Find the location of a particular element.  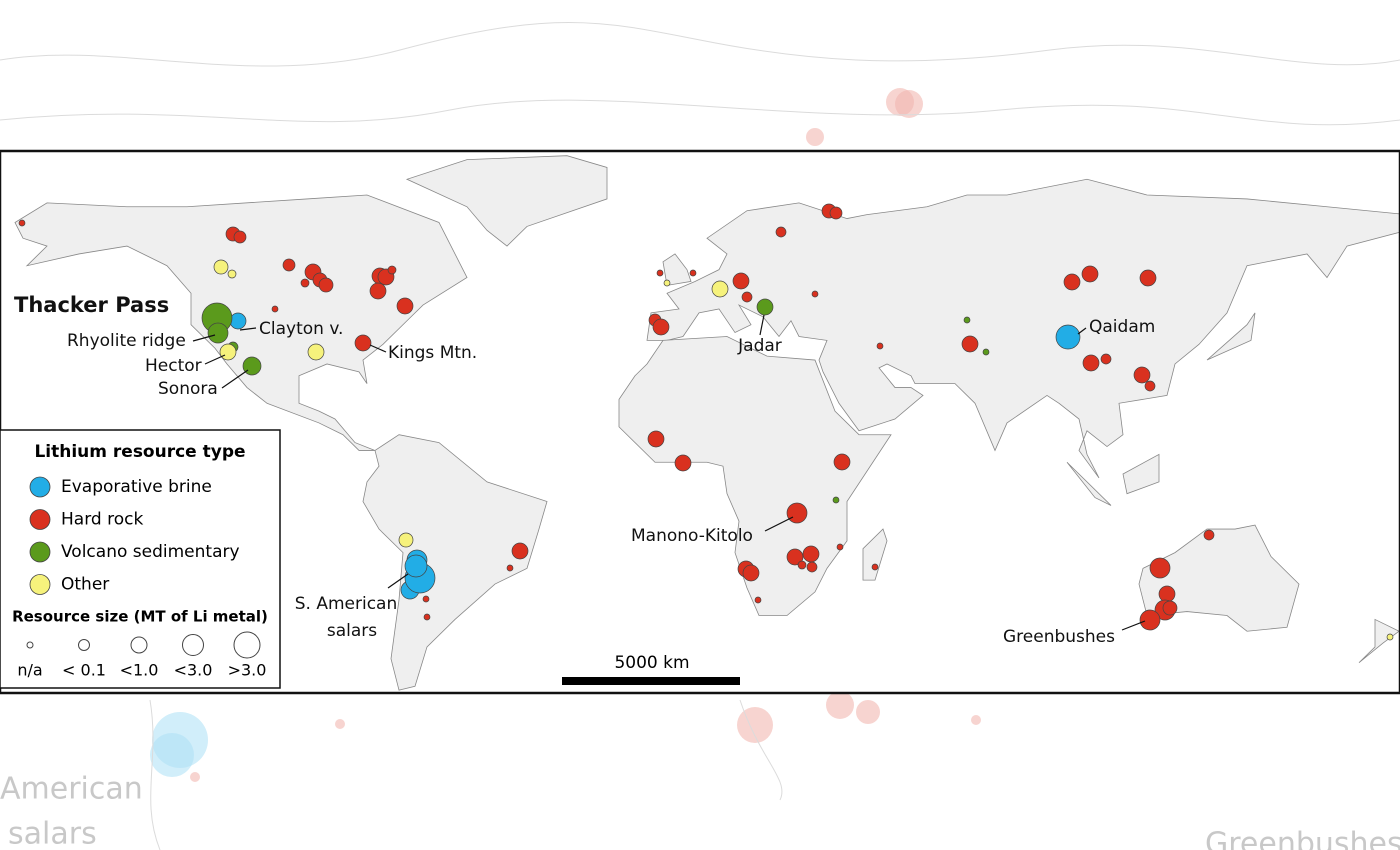

site-label: Jadar is located at coordinates (759, 346).